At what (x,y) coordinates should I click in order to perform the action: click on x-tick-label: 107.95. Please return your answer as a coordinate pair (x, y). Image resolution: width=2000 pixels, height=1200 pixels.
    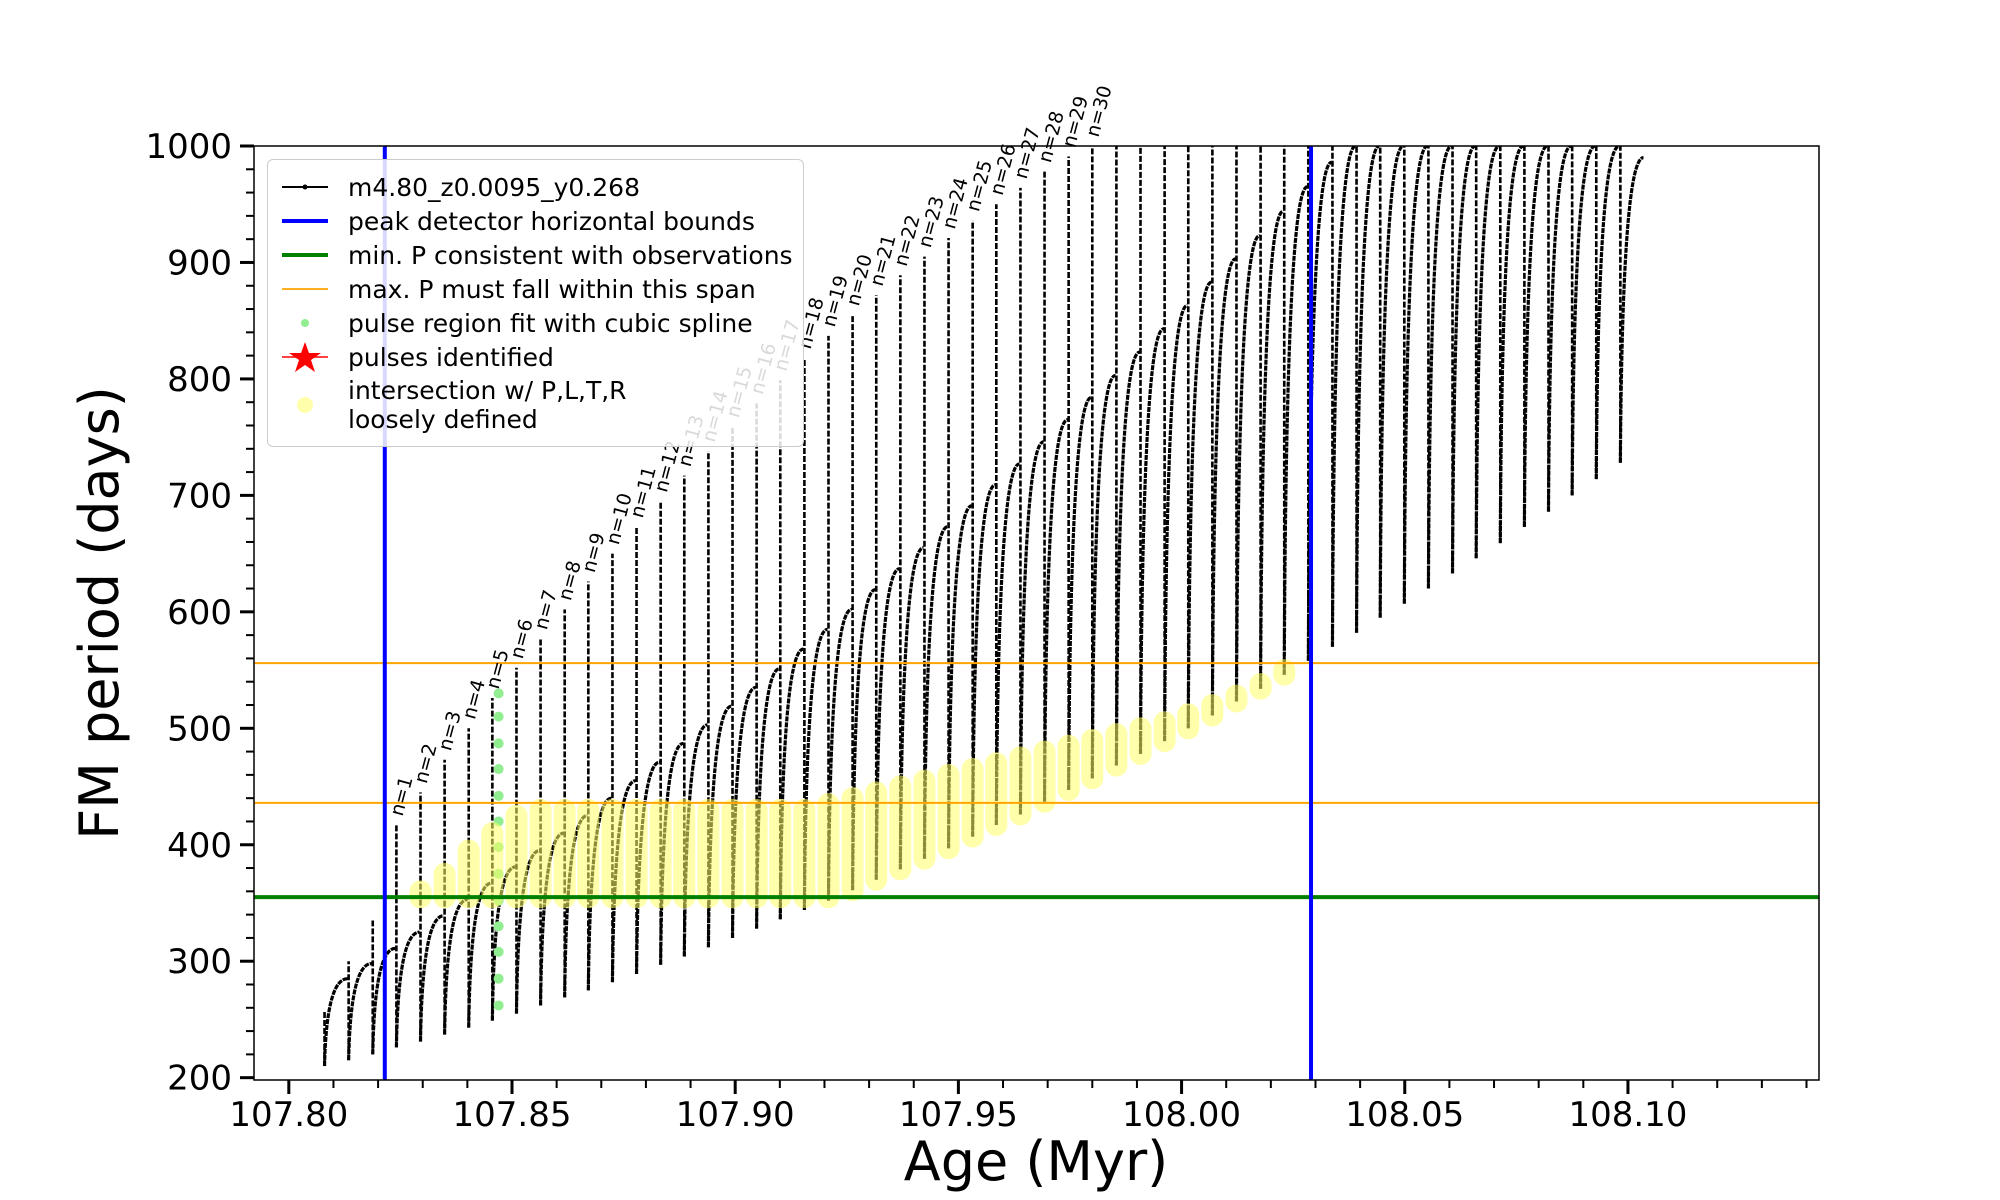
    Looking at the image, I should click on (958, 1115).